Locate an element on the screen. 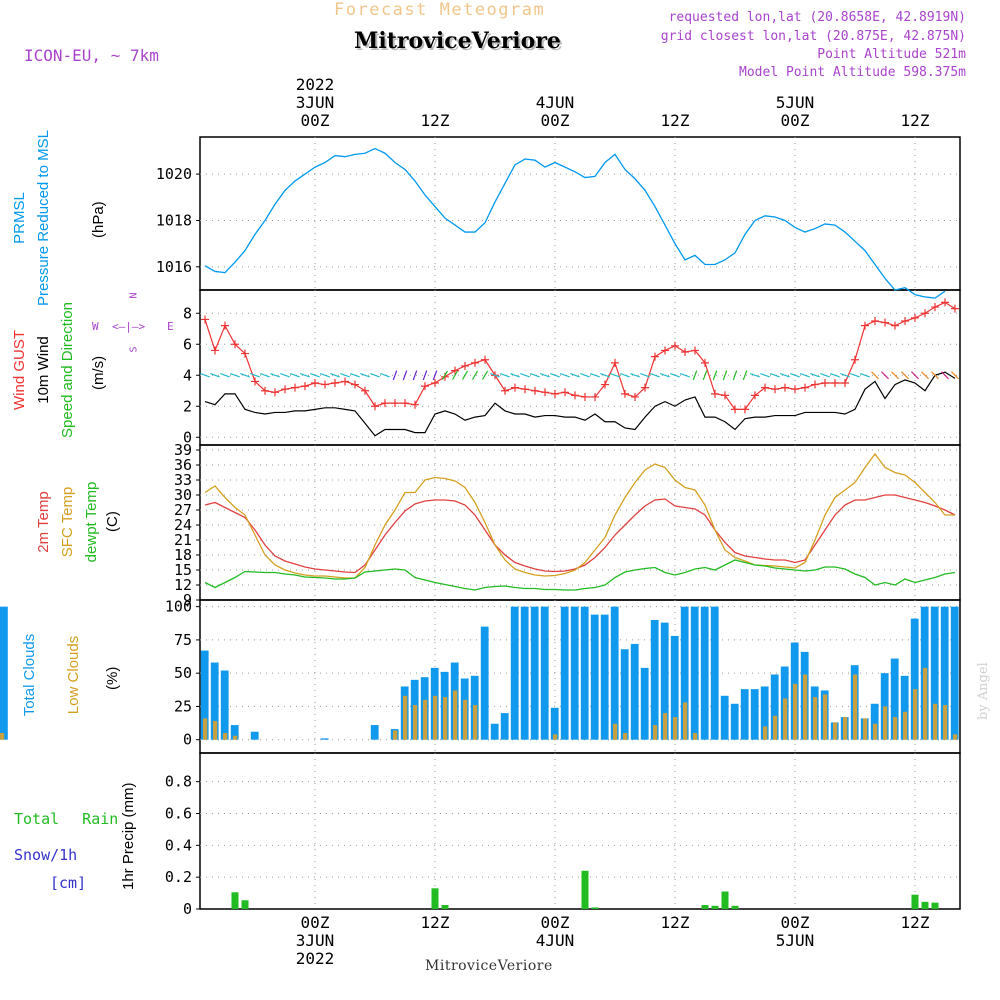  compass-arrows: <—|—> is located at coordinates (129, 326).